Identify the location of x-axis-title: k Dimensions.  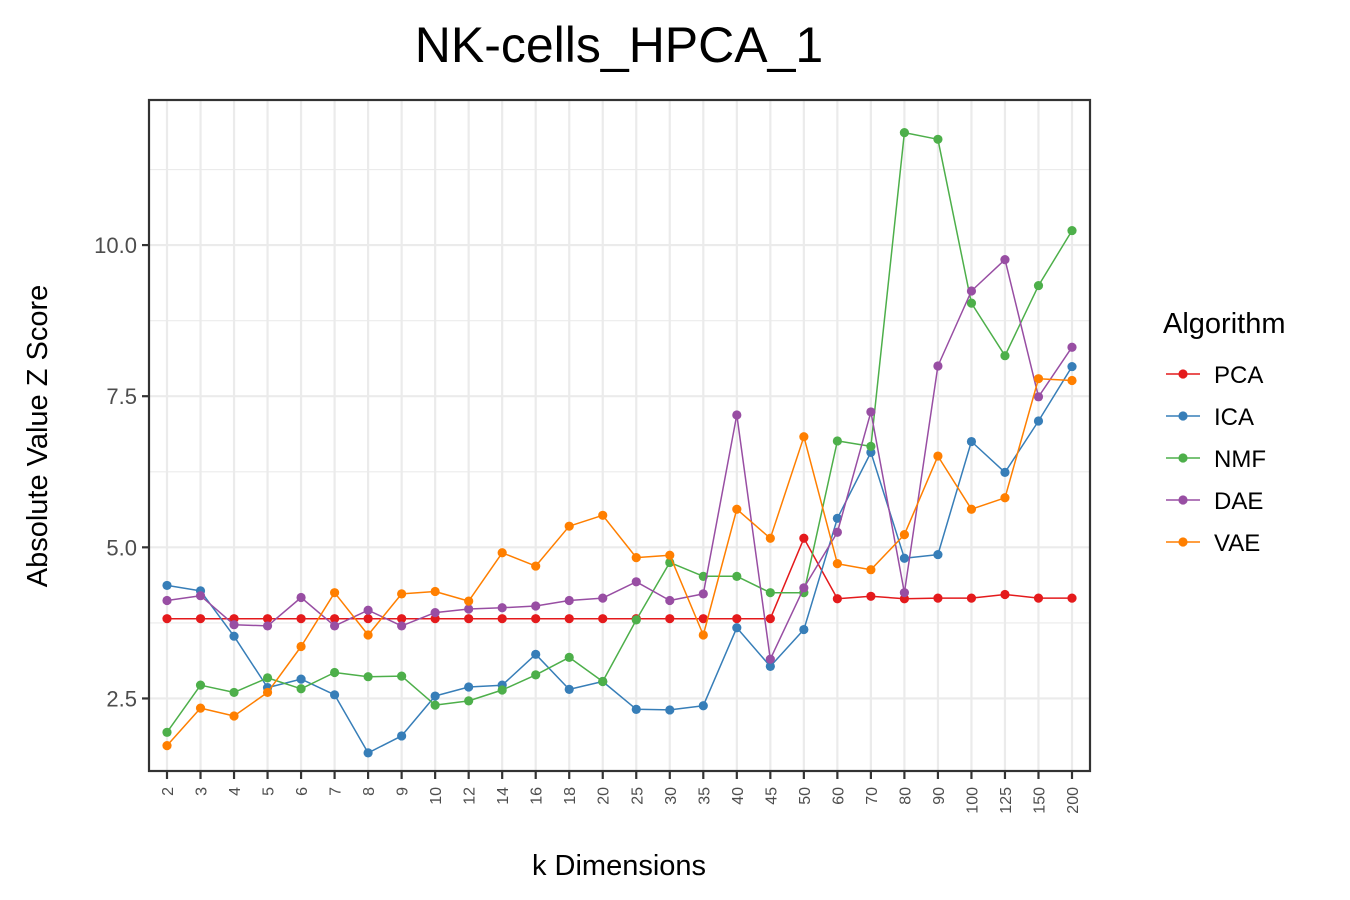
(619, 866).